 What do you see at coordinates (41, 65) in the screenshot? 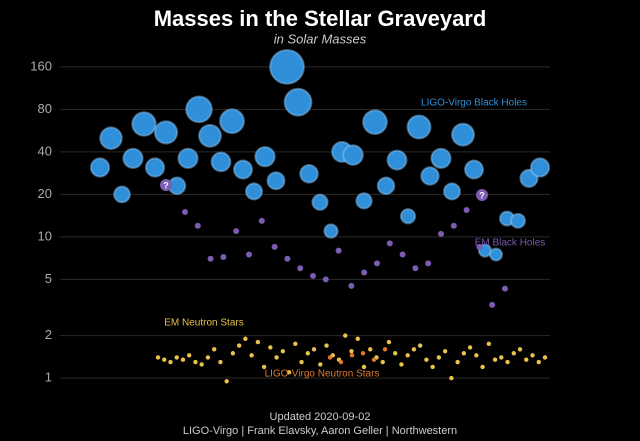
I see `y-tick-label: 160` at bounding box center [41, 65].